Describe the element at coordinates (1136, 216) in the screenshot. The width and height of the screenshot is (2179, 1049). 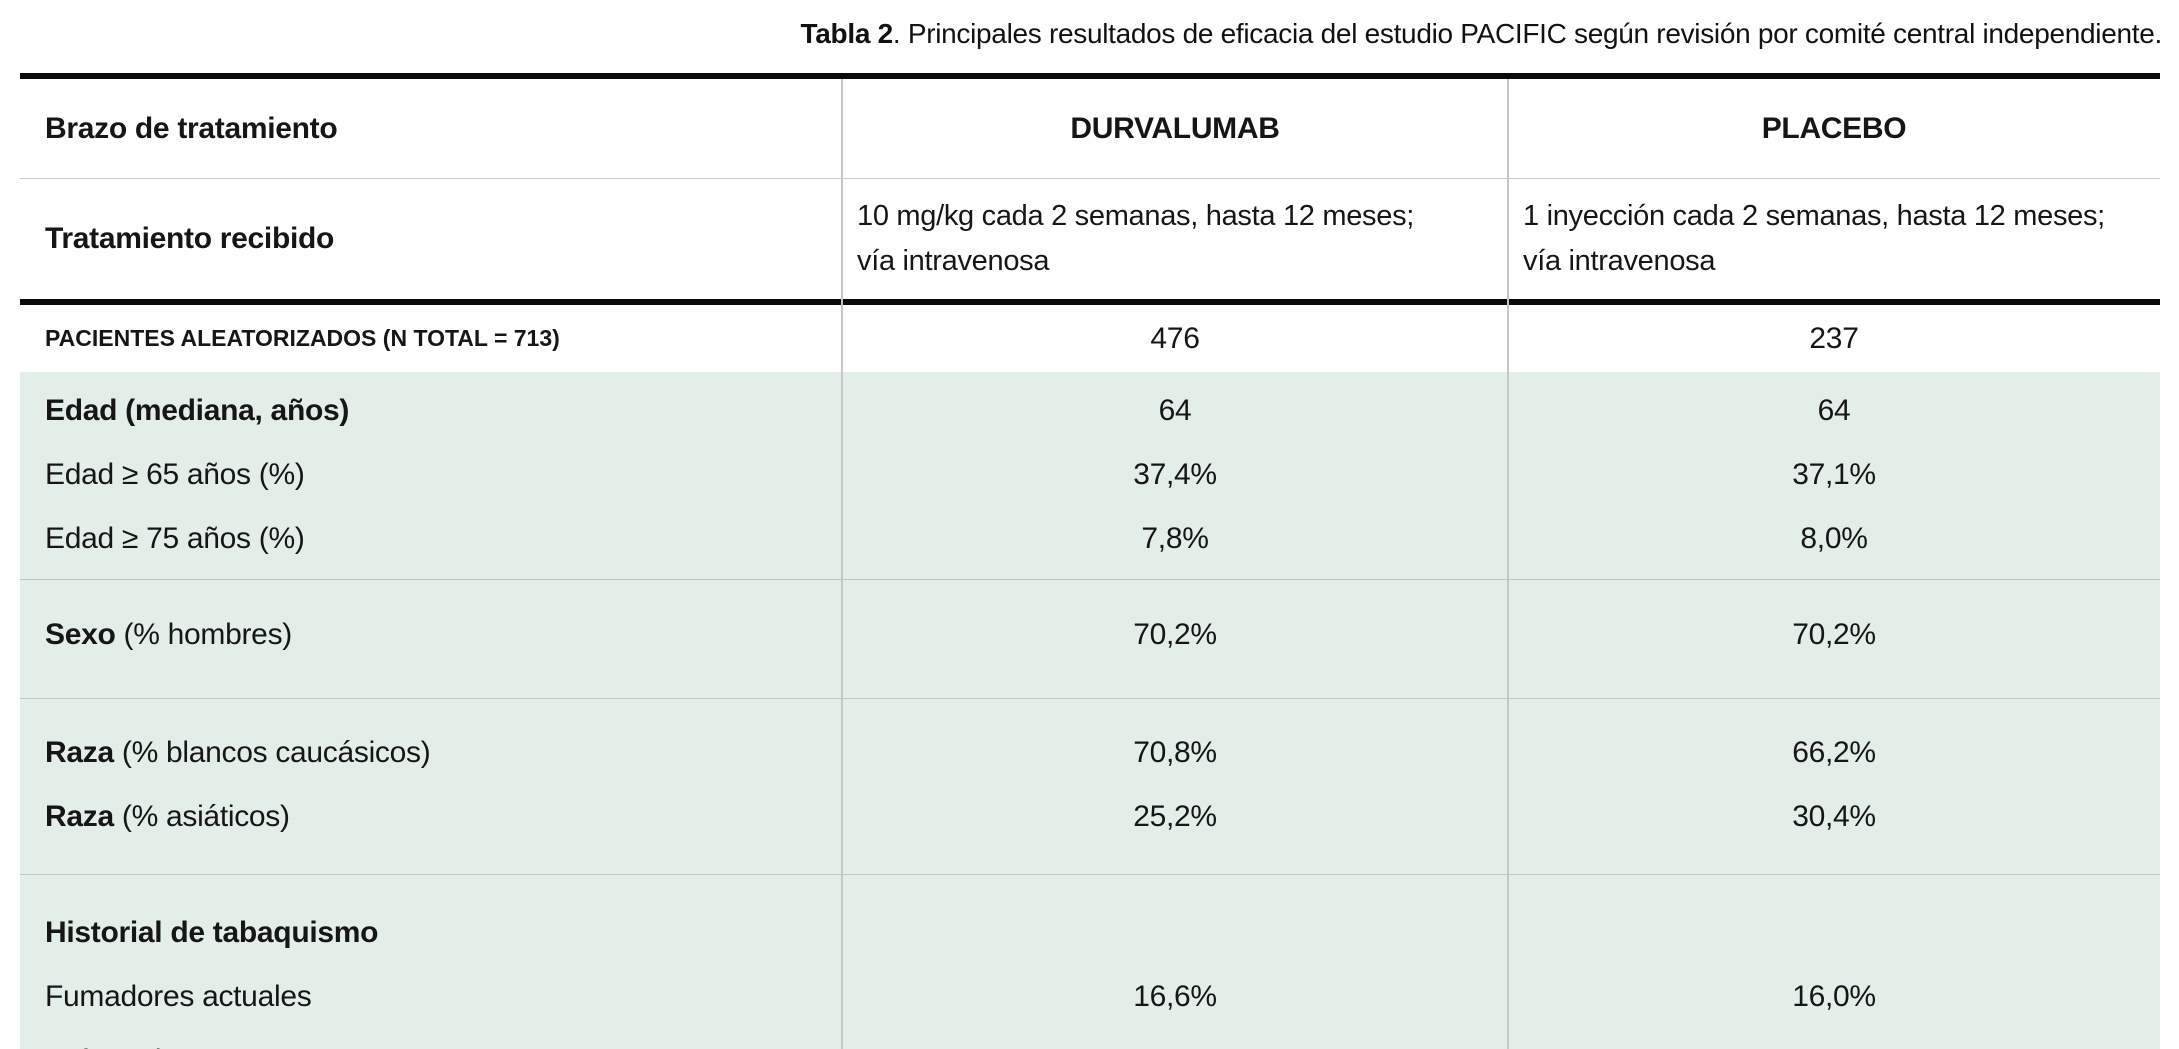
I see `durvalumab-treatment-line1: 10 mg/kg cada 2 semanas, hasta 12 meses;` at that location.